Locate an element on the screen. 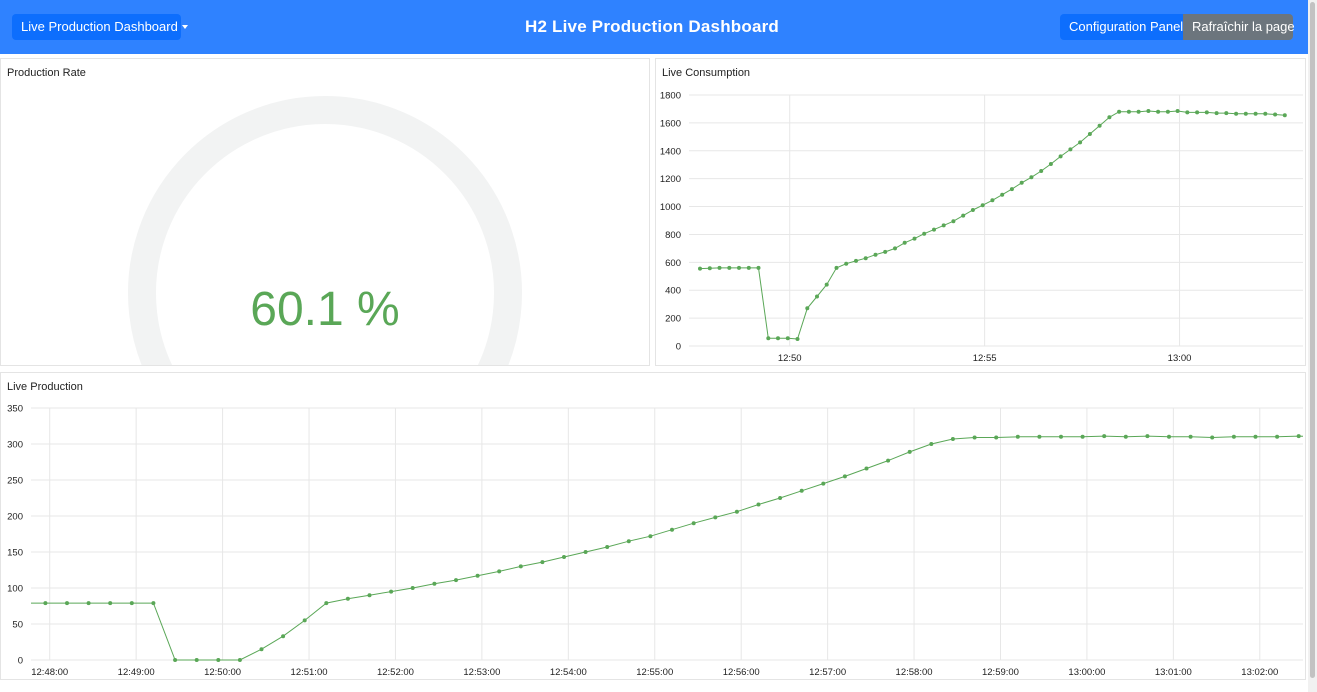  production-x-tick-label: 12:51:00 is located at coordinates (309, 672).